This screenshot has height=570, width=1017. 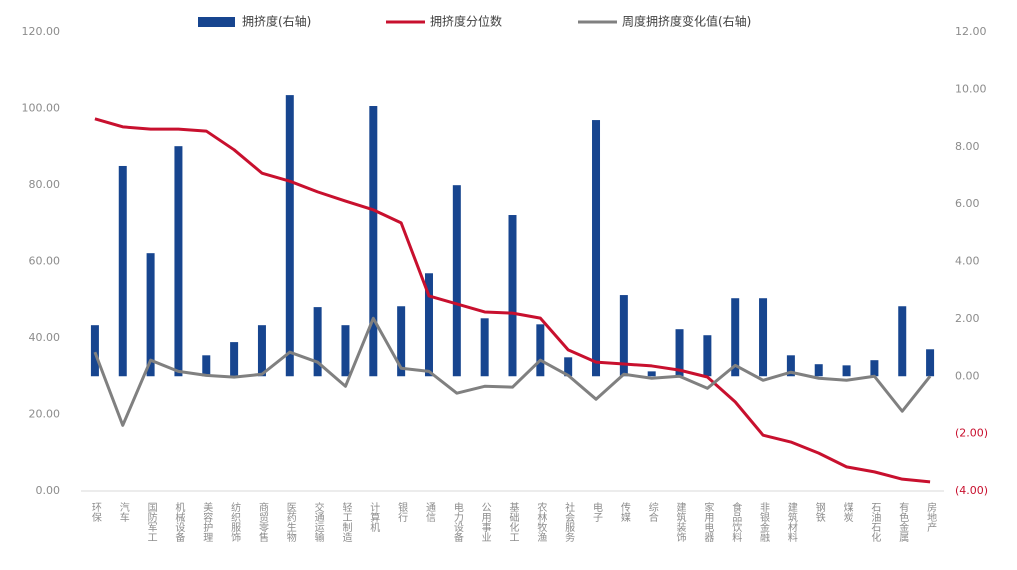 I want to click on y-tick-label: 100.00, so click(x=41, y=108).